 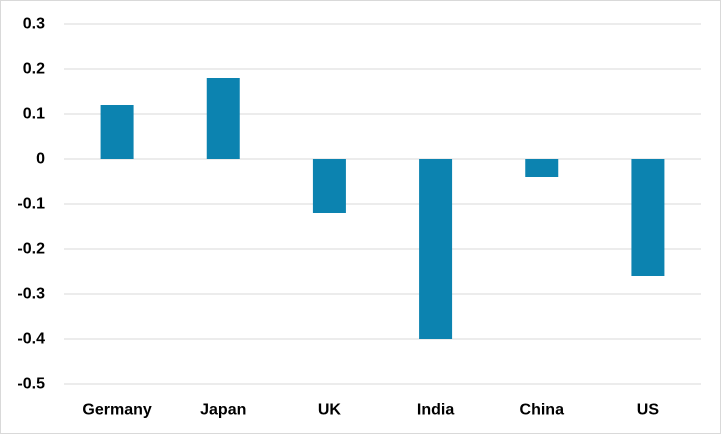 I want to click on y-tick-label: 0.3, so click(x=34, y=24).